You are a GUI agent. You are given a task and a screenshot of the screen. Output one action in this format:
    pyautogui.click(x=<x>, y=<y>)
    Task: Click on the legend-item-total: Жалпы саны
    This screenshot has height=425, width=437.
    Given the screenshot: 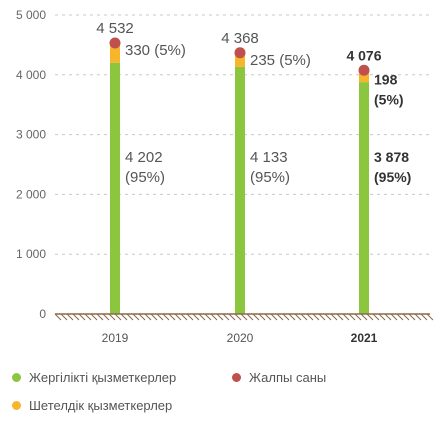 What is the action you would take?
    pyautogui.click(x=279, y=377)
    